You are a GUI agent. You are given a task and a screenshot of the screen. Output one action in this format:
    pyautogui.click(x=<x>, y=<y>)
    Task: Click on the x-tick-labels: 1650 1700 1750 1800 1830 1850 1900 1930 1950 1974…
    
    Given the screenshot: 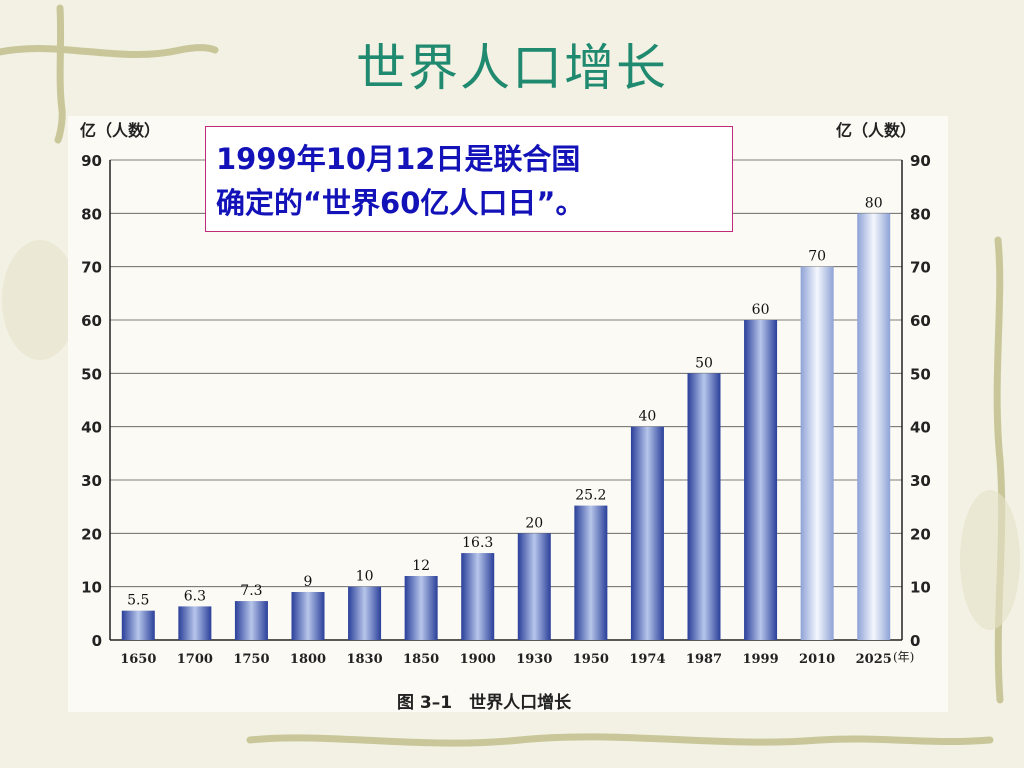 What is the action you would take?
    pyautogui.click(x=506, y=659)
    